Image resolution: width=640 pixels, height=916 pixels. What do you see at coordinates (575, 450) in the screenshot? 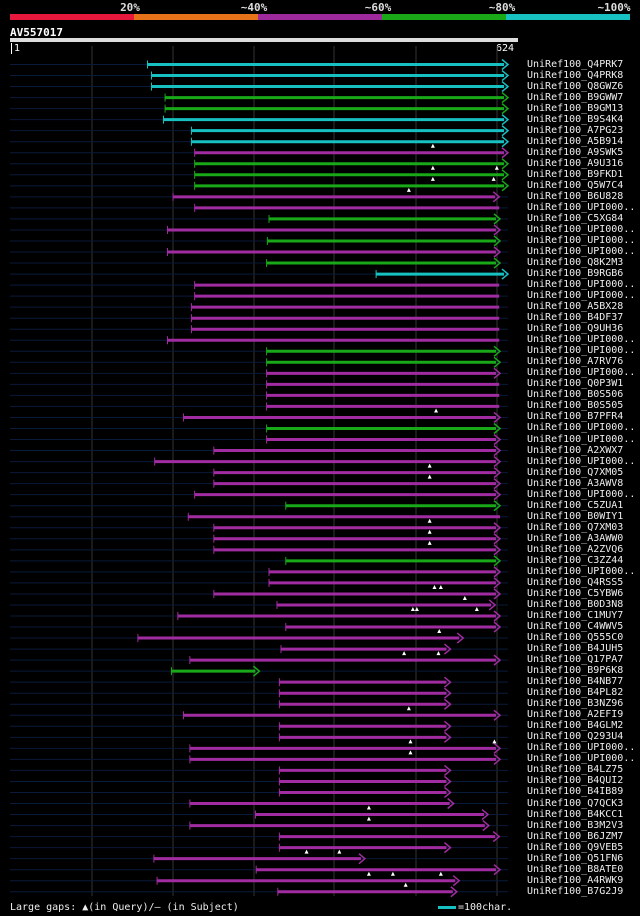
I see `hit-label: UniRef100_A2XWX7` at bounding box center [575, 450].